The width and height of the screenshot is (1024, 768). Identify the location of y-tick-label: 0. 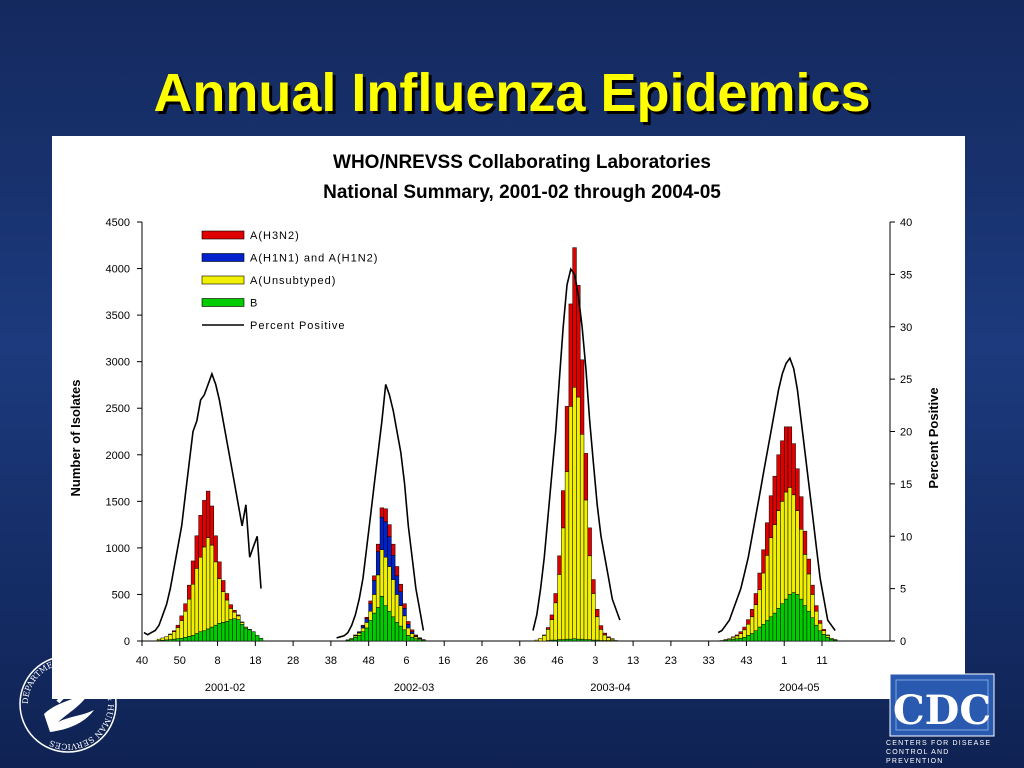
(127, 642).